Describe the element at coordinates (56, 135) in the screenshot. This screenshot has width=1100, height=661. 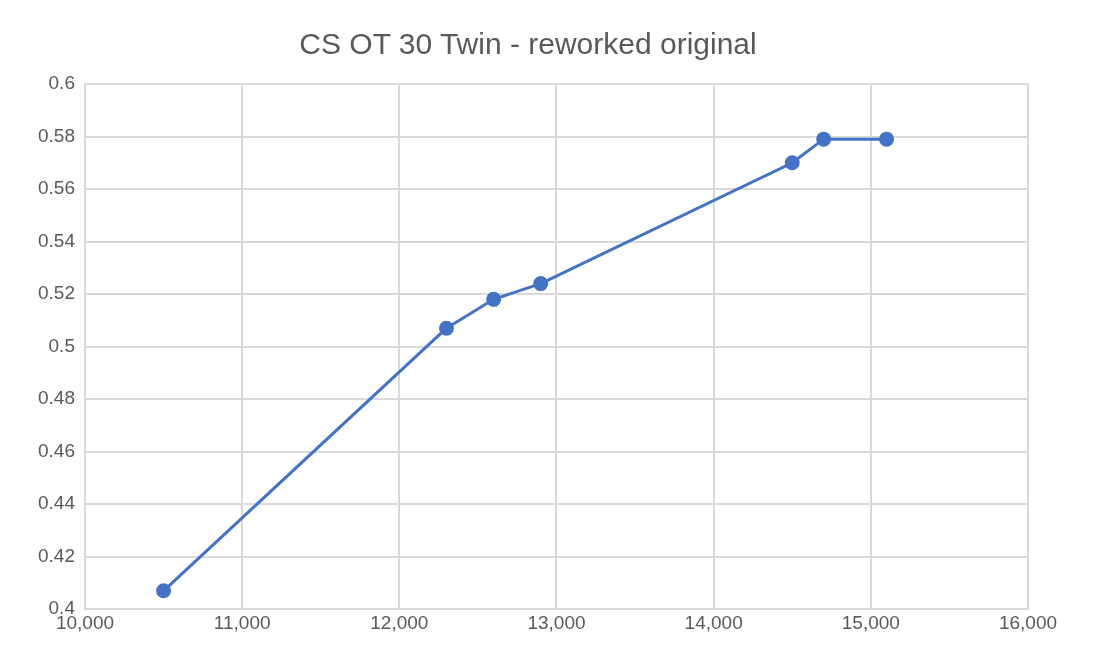
I see `y-tick-label: 0.58` at that location.